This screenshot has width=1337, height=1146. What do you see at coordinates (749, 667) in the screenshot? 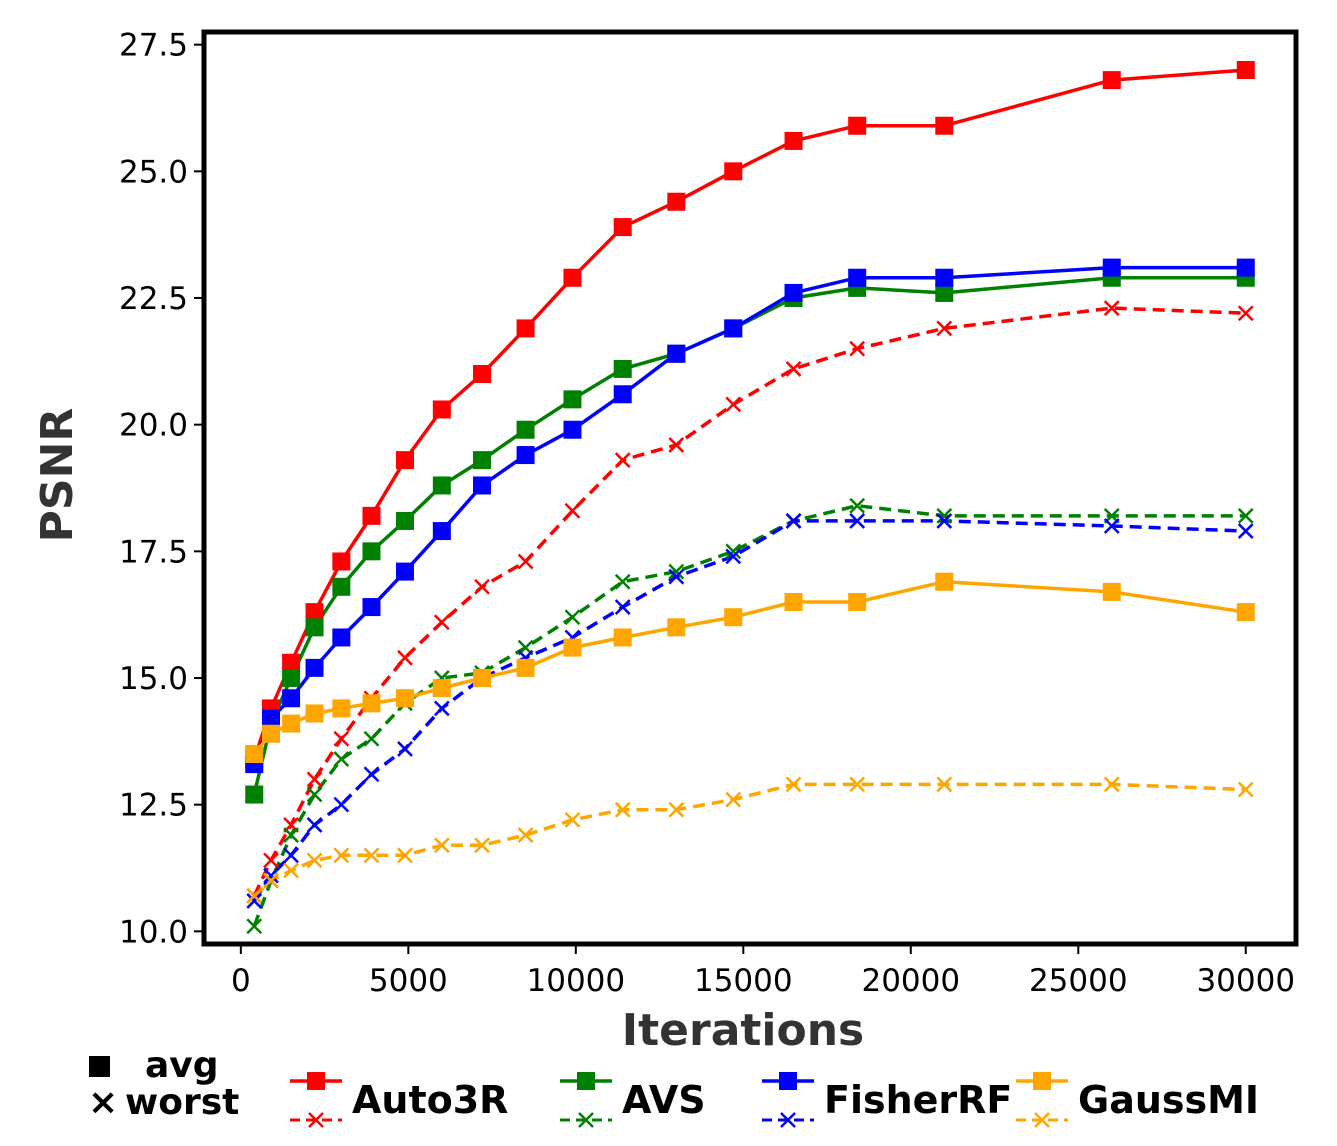
I see `series-line-gaussmi-avg` at bounding box center [749, 667].